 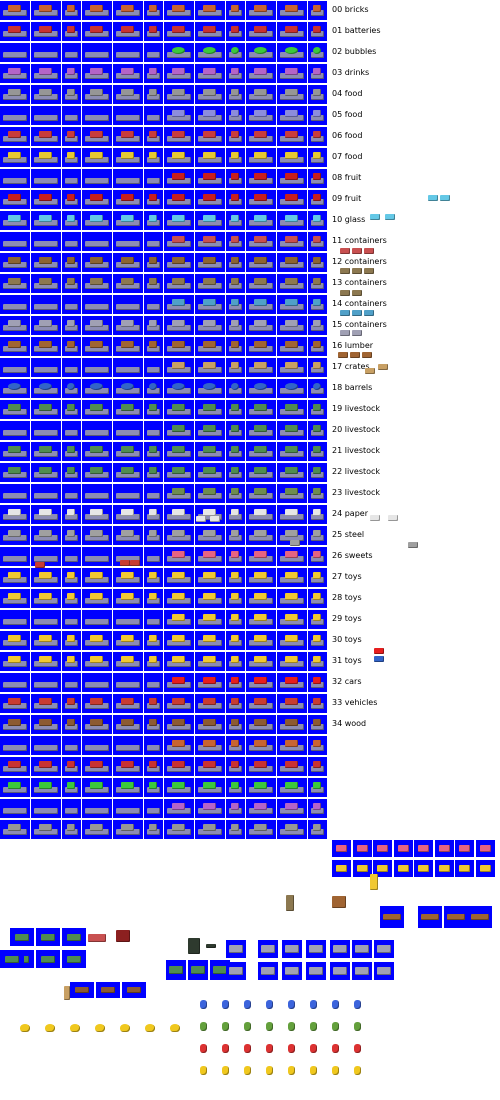 What do you see at coordinates (359, 261) in the screenshot?
I see `cargo-label: 12 containers` at bounding box center [359, 261].